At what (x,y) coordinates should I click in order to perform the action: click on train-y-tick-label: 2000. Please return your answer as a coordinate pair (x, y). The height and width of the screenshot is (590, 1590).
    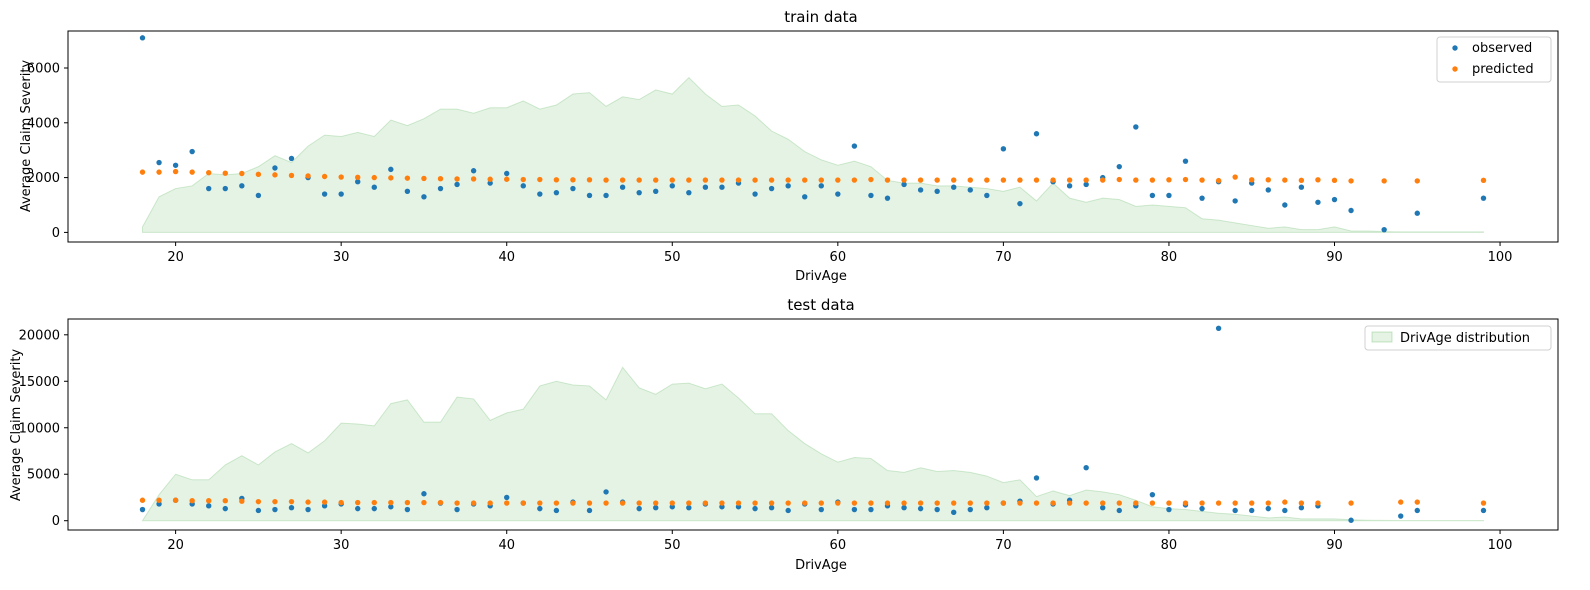
    Looking at the image, I should click on (43, 178).